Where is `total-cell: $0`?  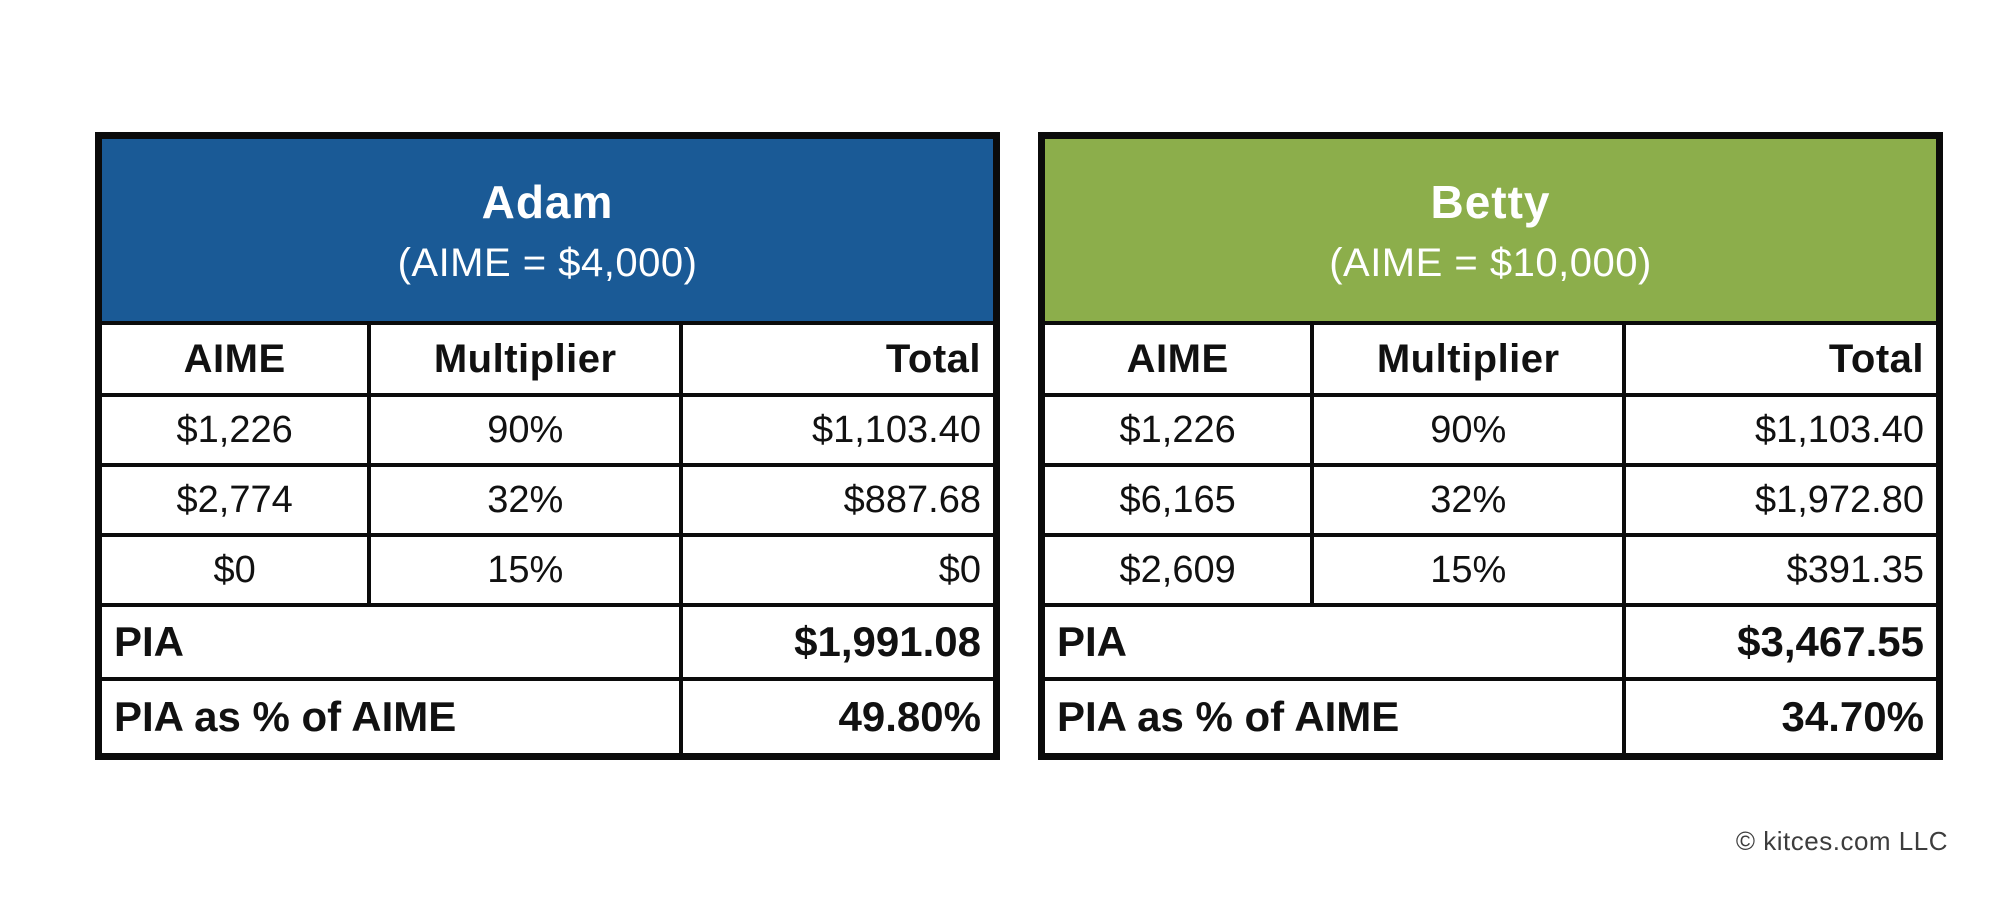 total-cell: $0 is located at coordinates (836, 570).